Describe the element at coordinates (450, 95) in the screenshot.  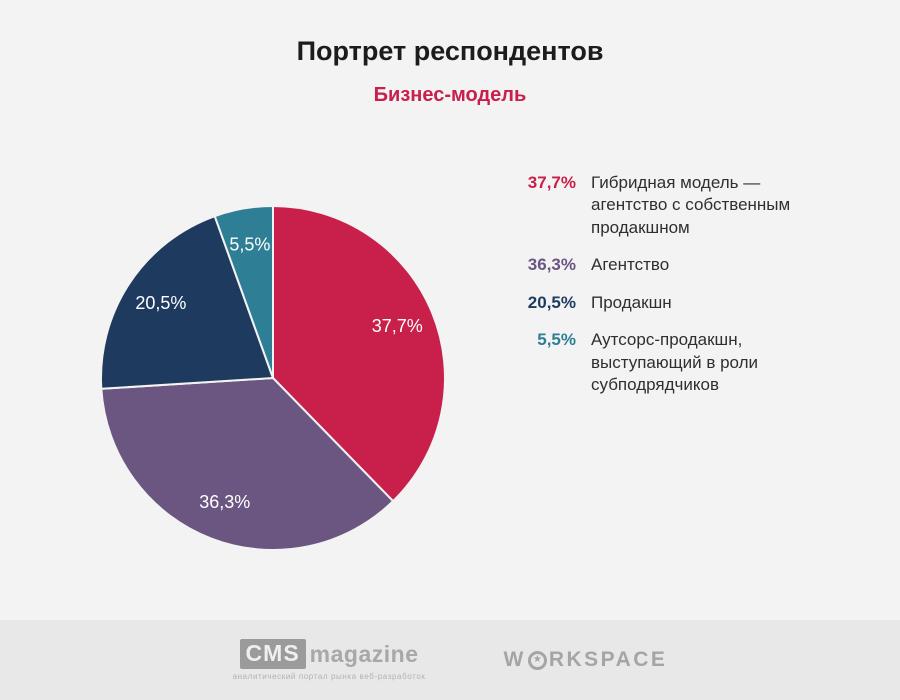
I see `chart-subtitle: Бизнес-модель` at that location.